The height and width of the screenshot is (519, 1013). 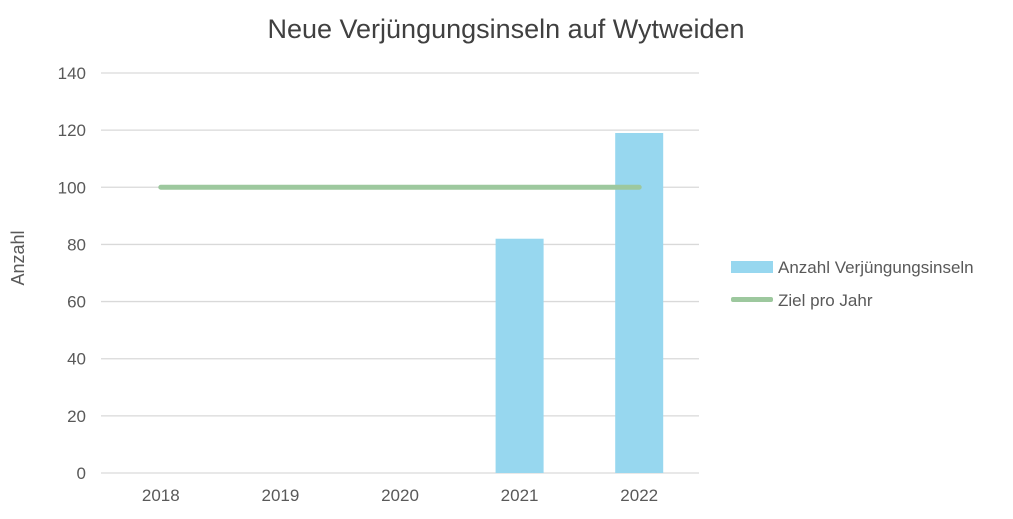 I want to click on x-tick-label: 2019, so click(x=280, y=495).